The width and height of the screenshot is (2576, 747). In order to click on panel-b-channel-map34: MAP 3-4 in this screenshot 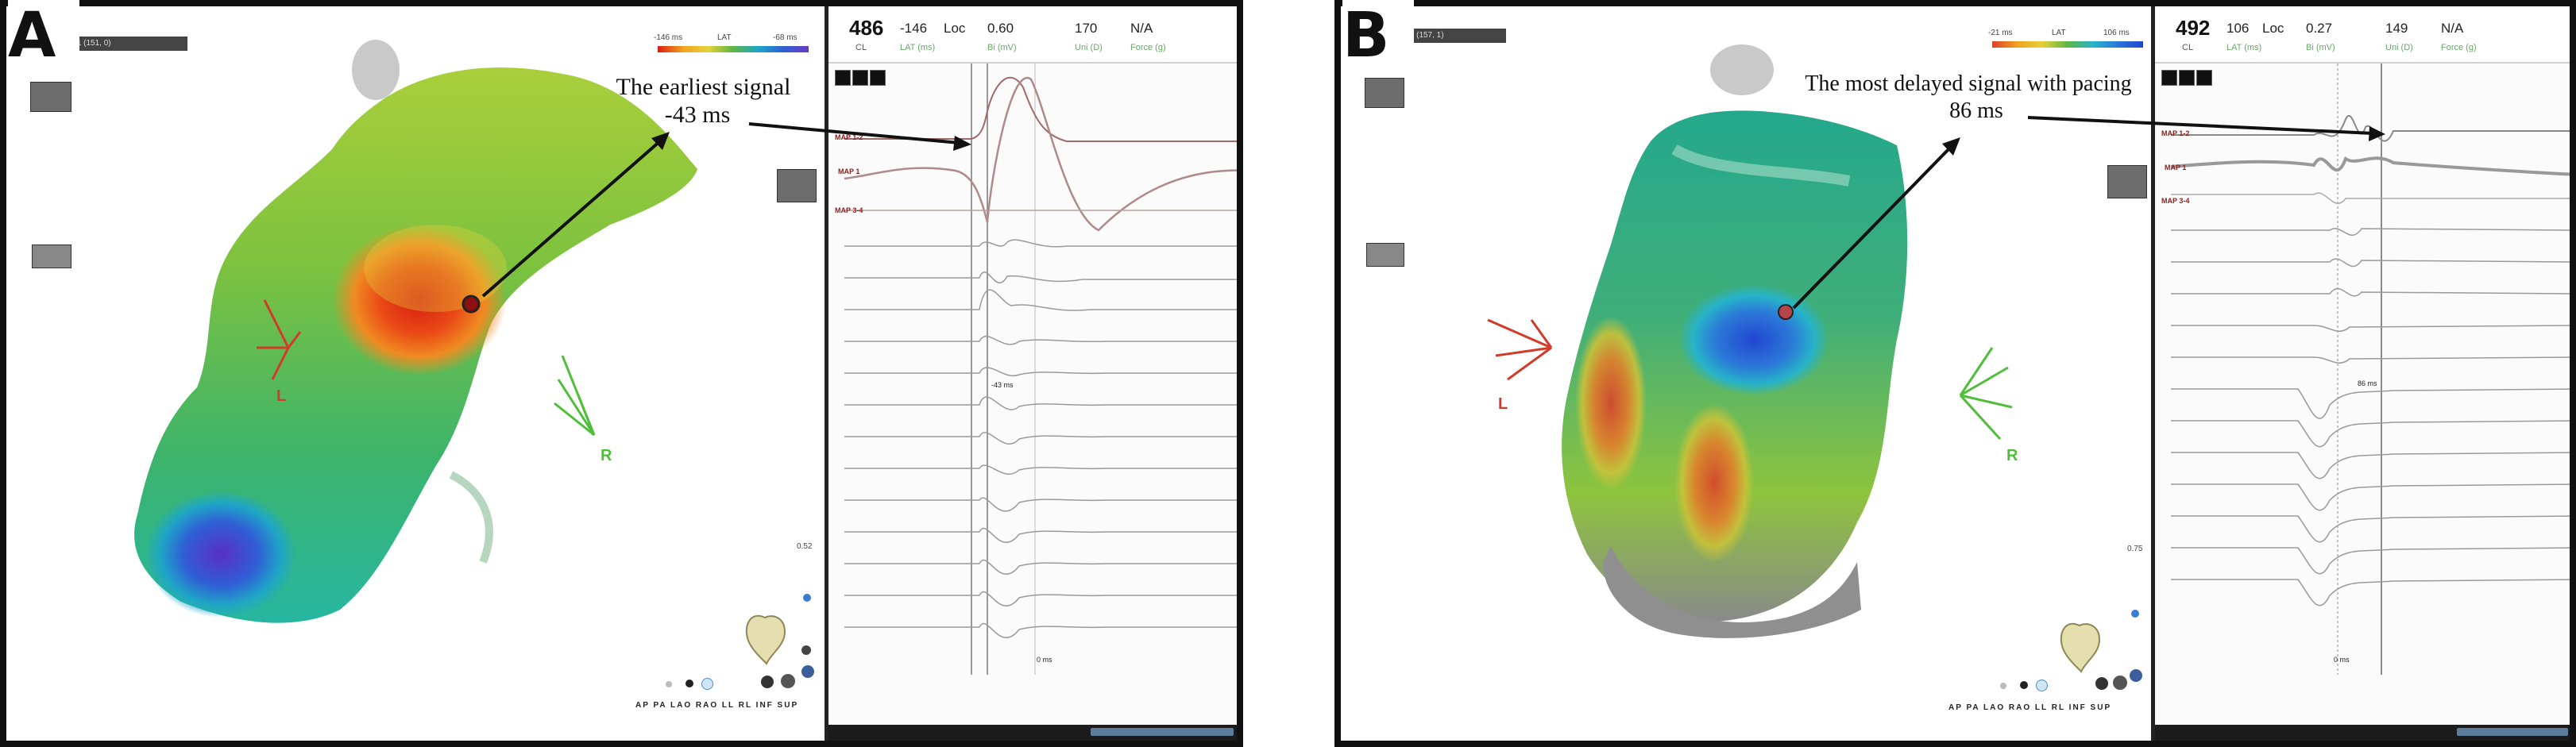, I will do `click(2175, 201)`.